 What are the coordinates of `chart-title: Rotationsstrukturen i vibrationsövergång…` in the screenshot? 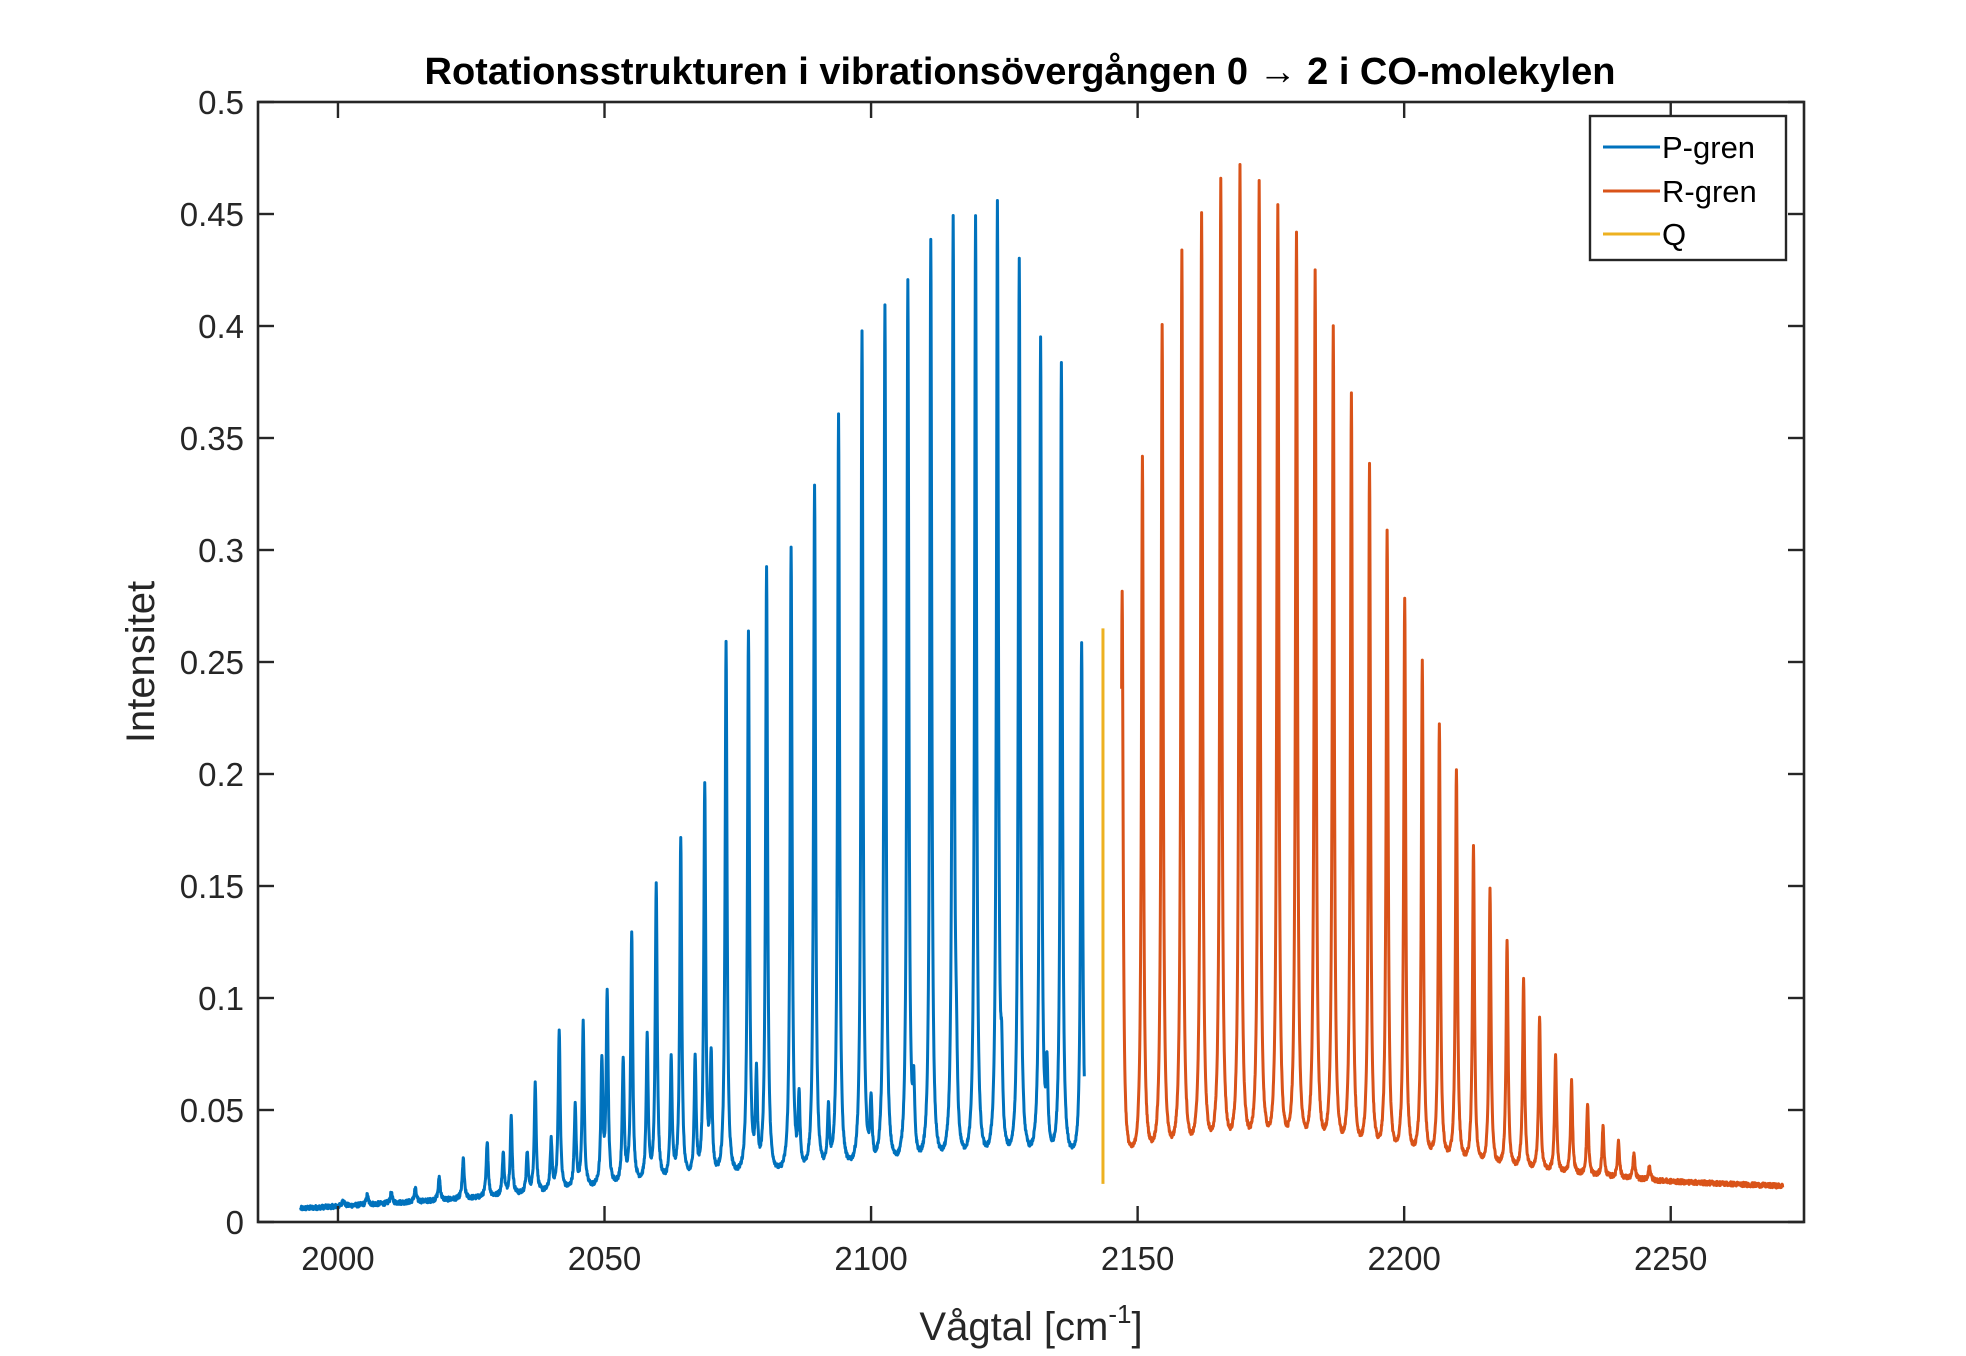 It's located at (1020, 72).